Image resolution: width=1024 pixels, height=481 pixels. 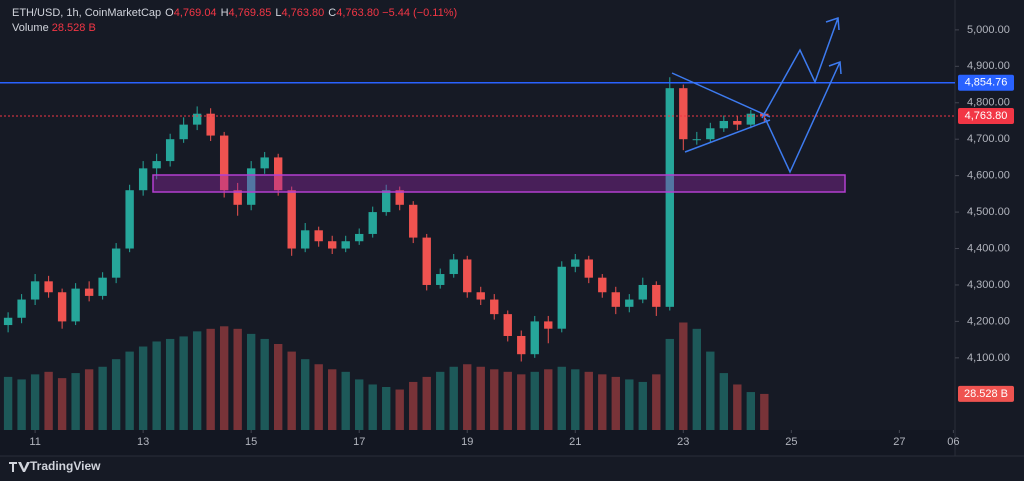 What do you see at coordinates (899, 442) in the screenshot?
I see `x-tick-label: 27` at bounding box center [899, 442].